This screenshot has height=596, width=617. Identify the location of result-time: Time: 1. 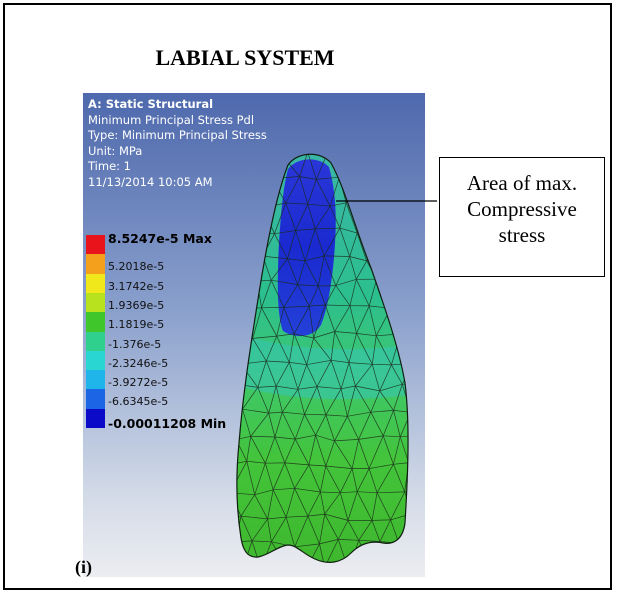
(109, 166).